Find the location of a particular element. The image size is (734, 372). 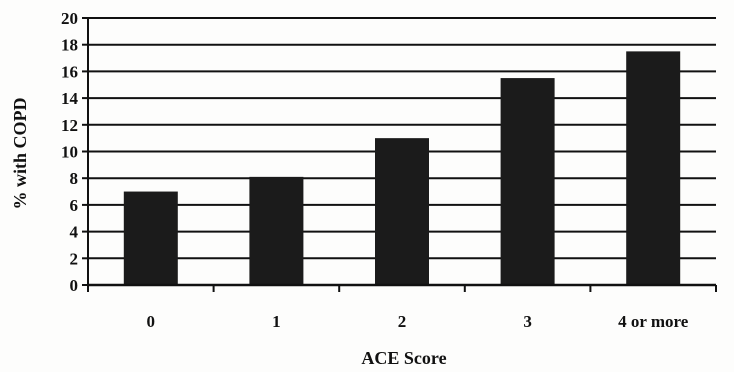

y-tick-label: 0 is located at coordinates (74, 285).